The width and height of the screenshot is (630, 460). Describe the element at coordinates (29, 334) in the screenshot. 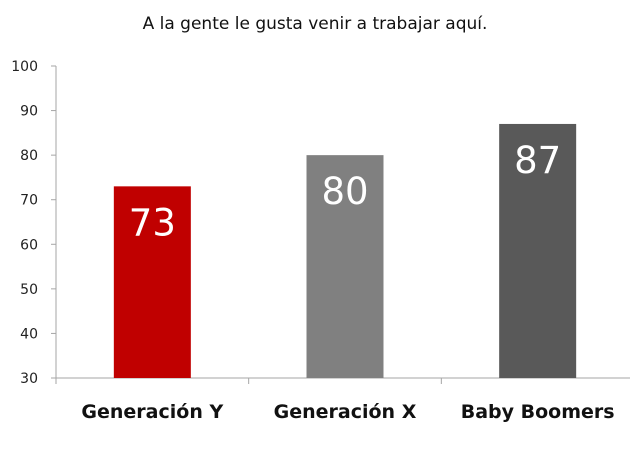

I see `y-tick-label: 40` at that location.